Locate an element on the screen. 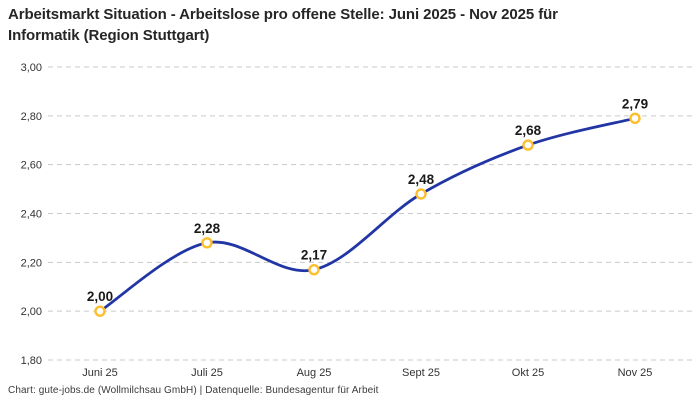 The image size is (700, 400). x-tick-label: Juni 25 is located at coordinates (99, 373).